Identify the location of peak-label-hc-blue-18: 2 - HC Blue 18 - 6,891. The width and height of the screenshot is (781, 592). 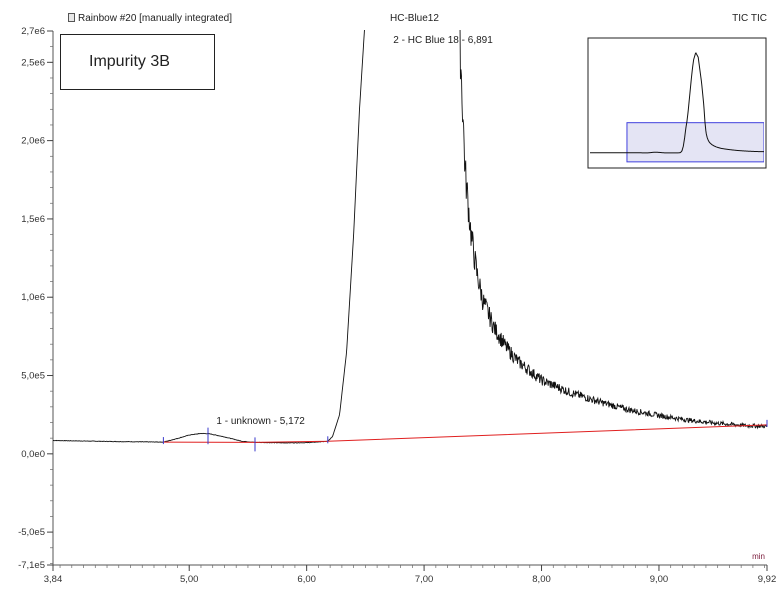
(443, 40).